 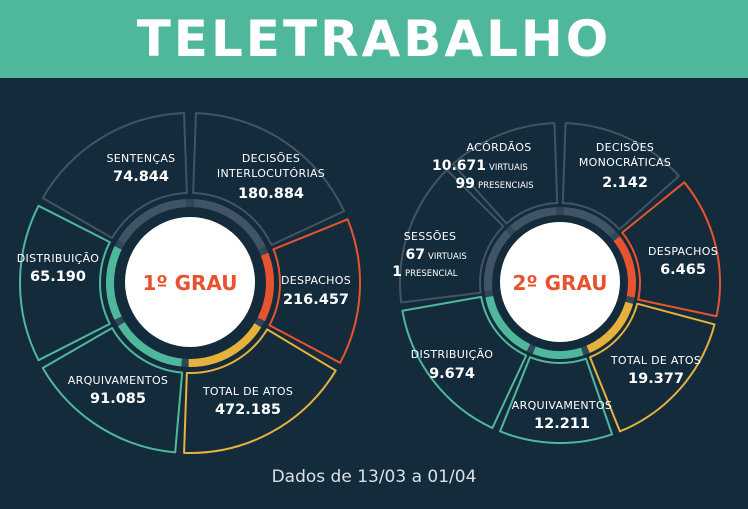 I want to click on center-label-segundo: 2º GRAU, so click(x=559, y=283).